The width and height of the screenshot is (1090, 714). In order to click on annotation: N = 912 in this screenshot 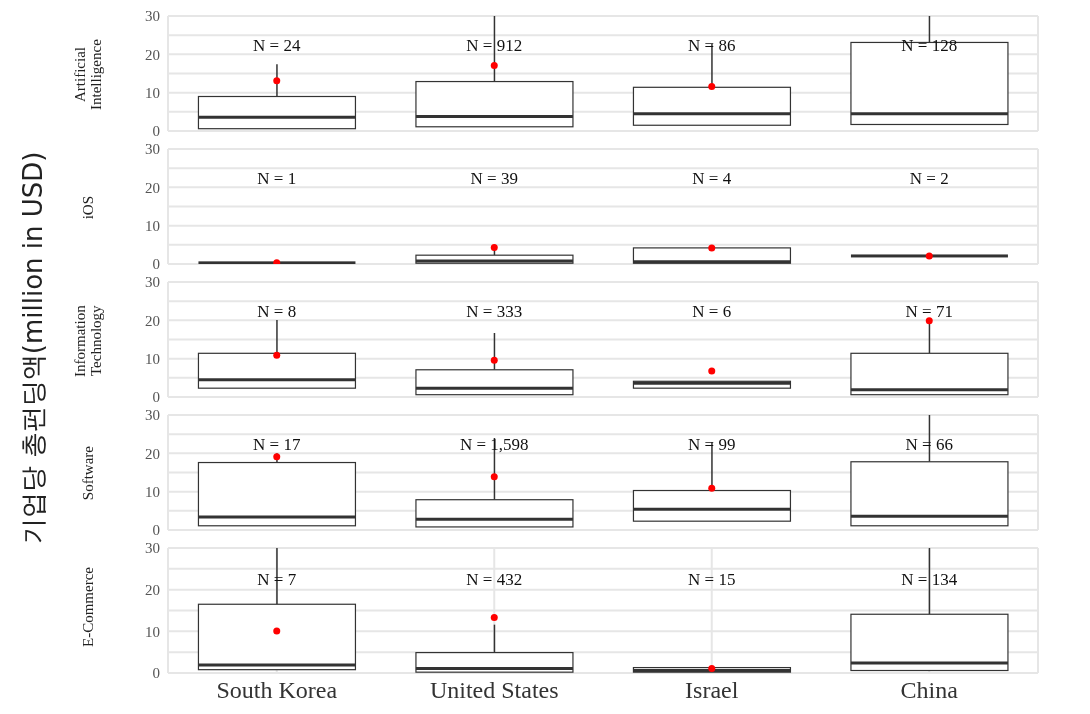, I will do `click(494, 45)`.